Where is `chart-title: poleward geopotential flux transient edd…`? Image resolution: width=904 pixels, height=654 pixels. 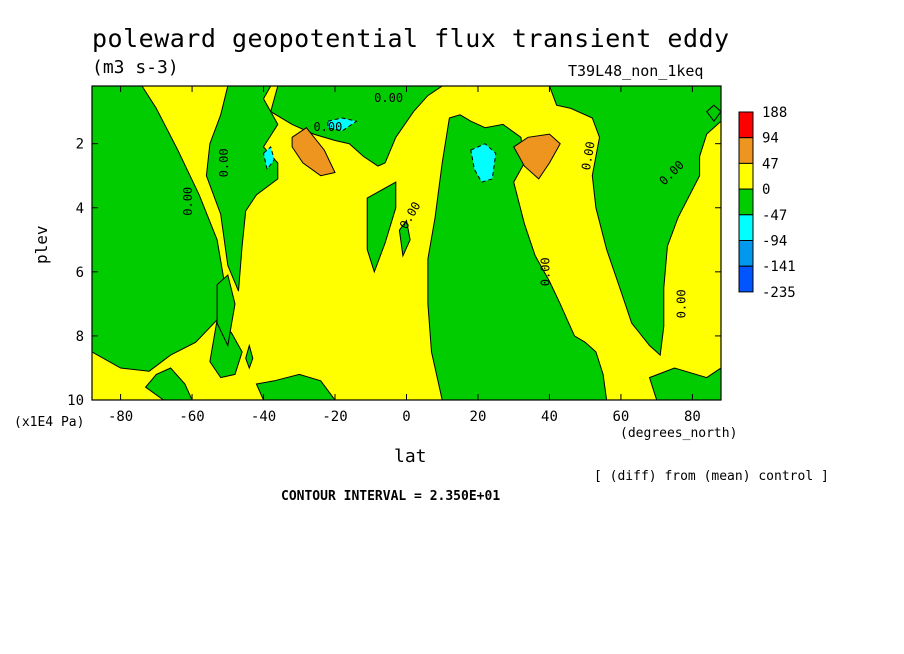 chart-title: poleward geopotential flux transient edd… is located at coordinates (411, 38).